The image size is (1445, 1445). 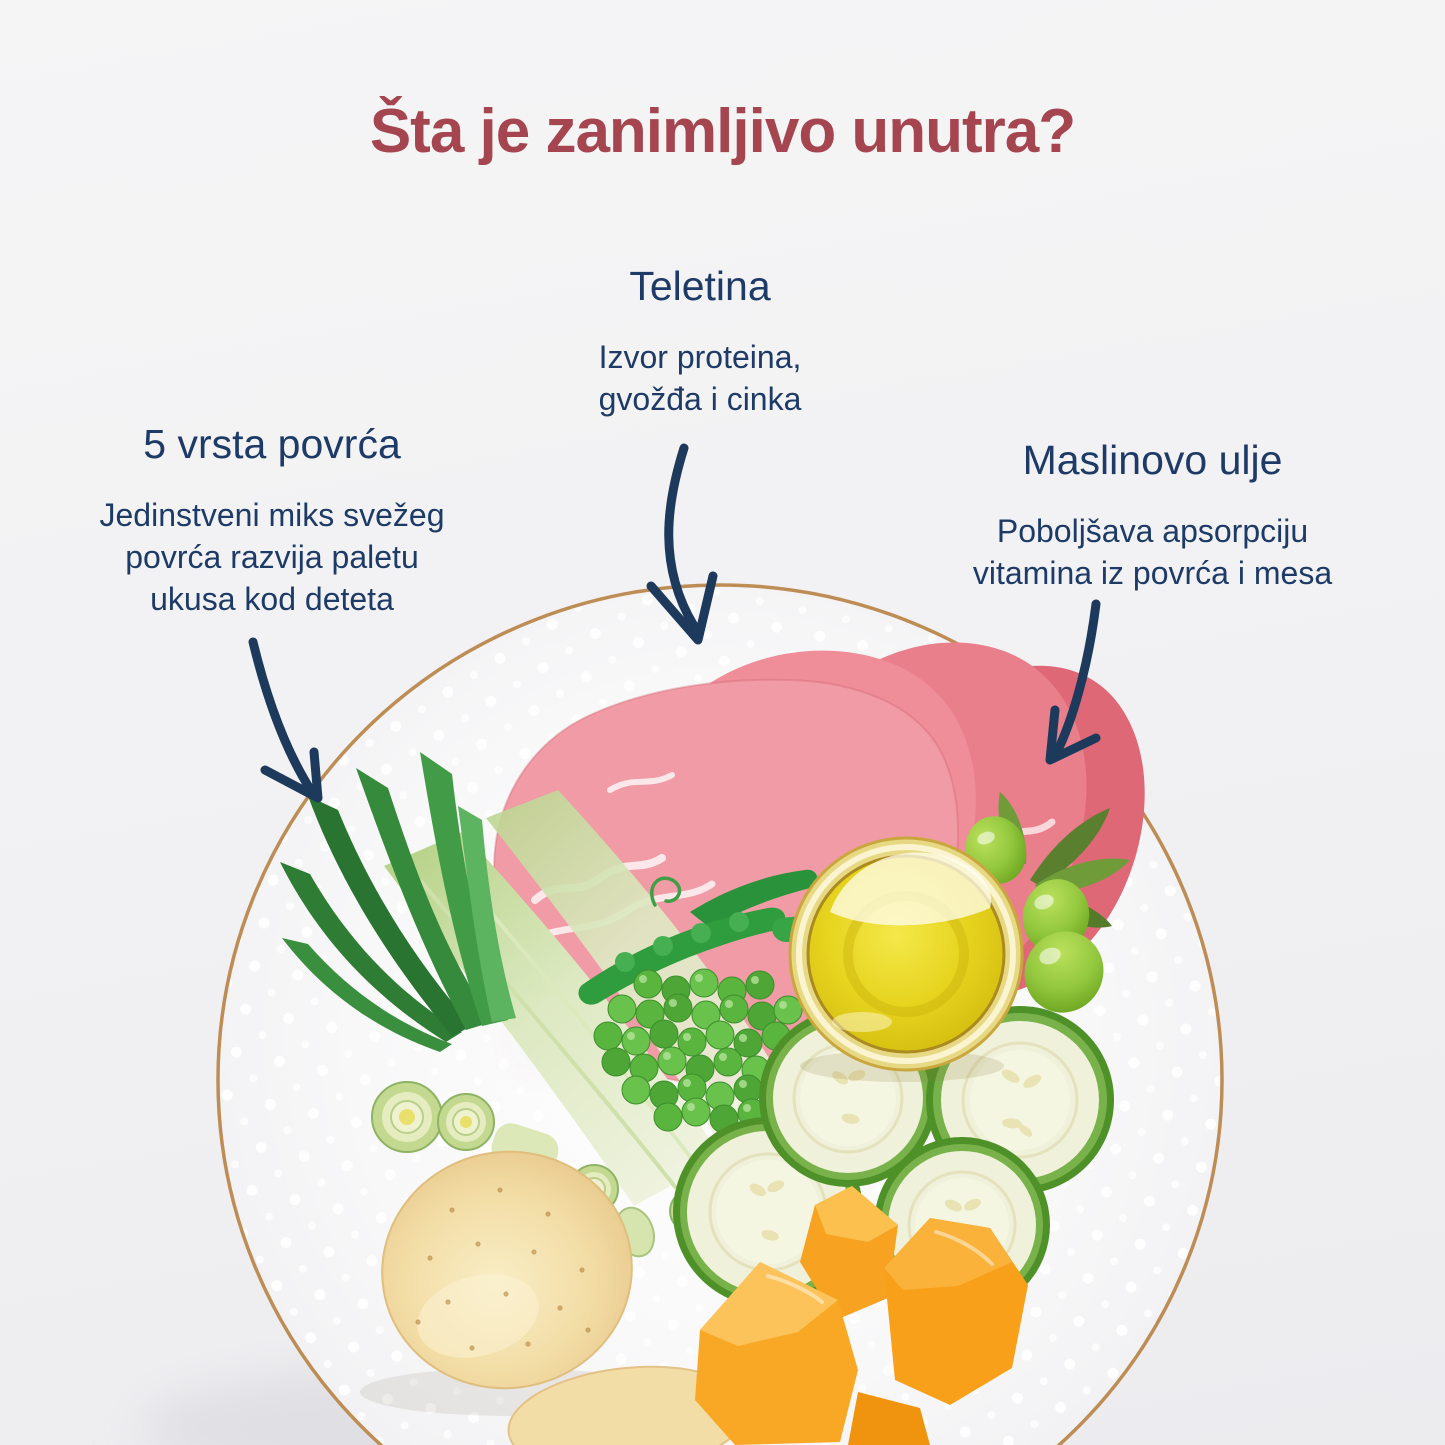 What do you see at coordinates (906, 959) in the screenshot?
I see `olive-oil-bowl-image` at bounding box center [906, 959].